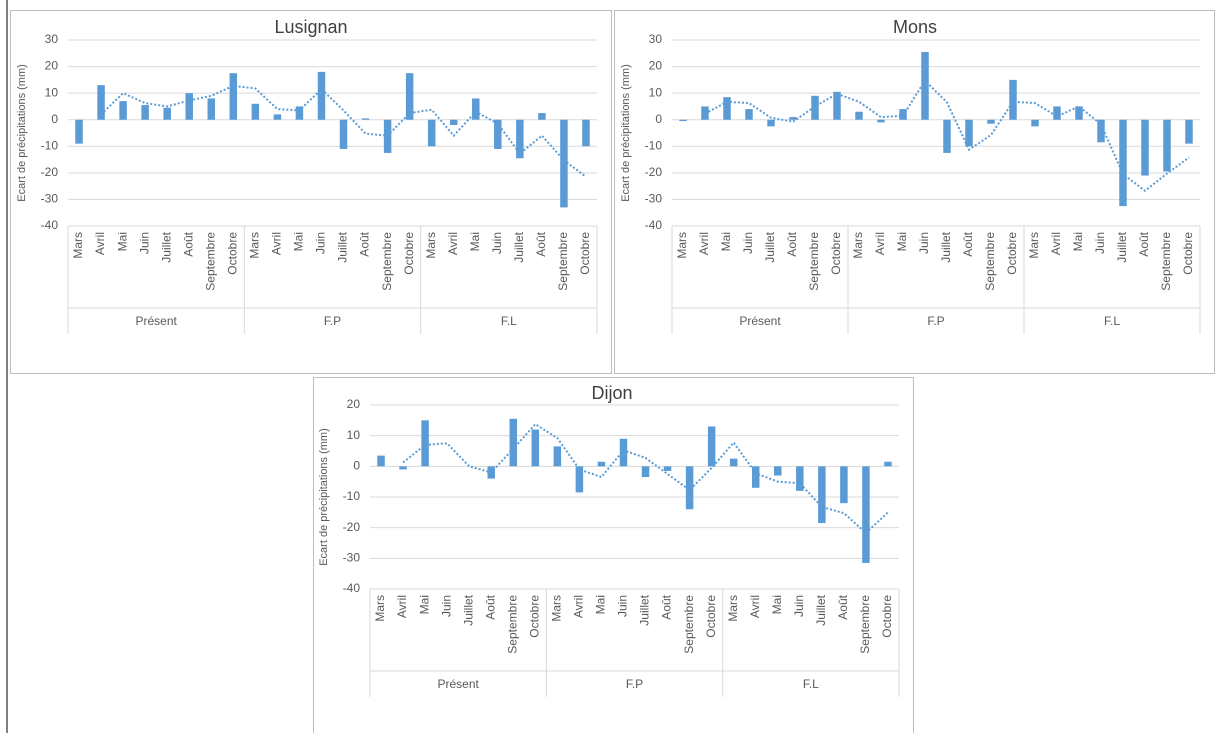 Image resolution: width=1217 pixels, height=733 pixels. What do you see at coordinates (811, 684) in the screenshot?
I see `group-label: F.L` at bounding box center [811, 684].